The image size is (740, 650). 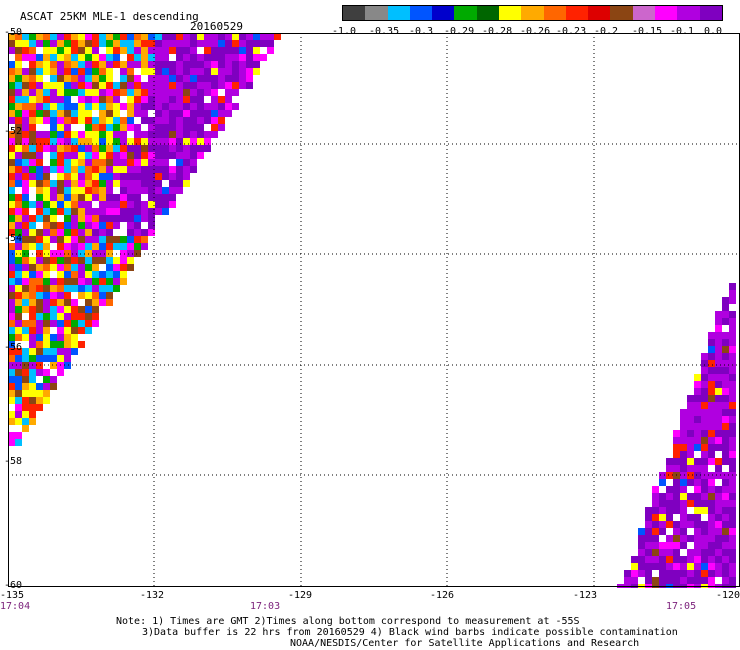 I want to click on scale-label: -0.28, so click(x=497, y=31).